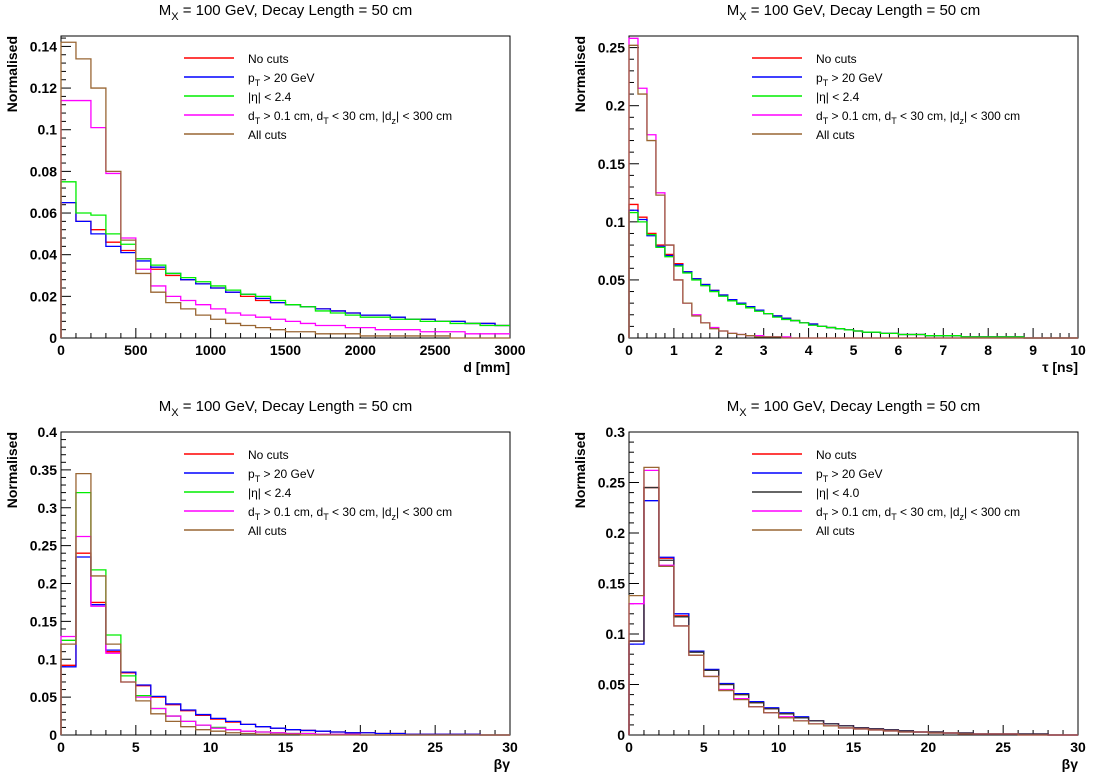 Image resolution: width=1094 pixels, height=783 pixels. I want to click on x-tick-label: 3, so click(764, 350).